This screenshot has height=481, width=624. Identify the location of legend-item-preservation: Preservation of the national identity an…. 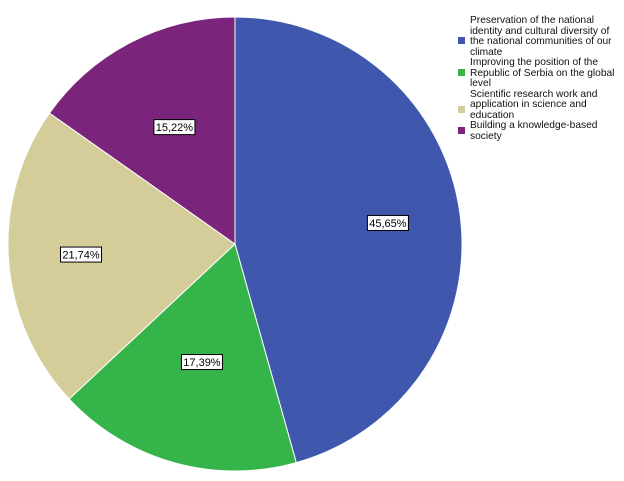
(541, 36).